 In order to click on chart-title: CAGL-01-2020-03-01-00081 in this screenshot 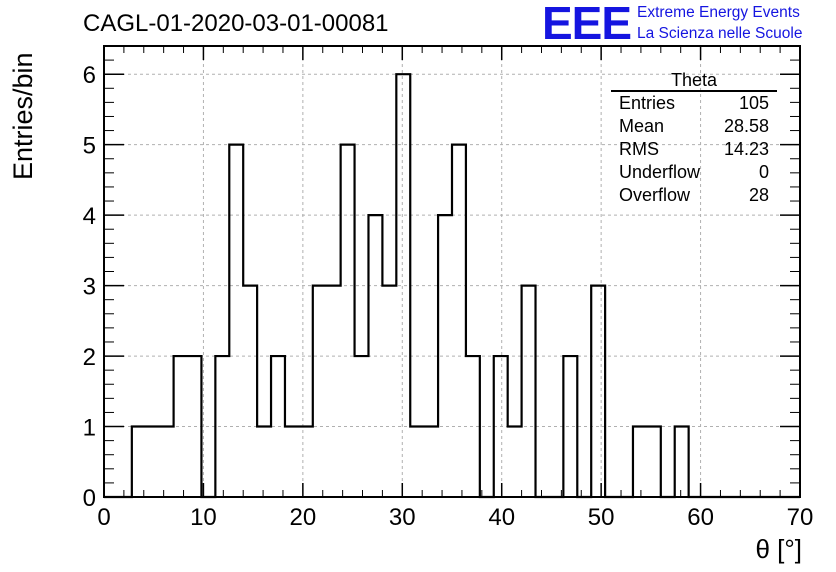, I will do `click(236, 23)`.